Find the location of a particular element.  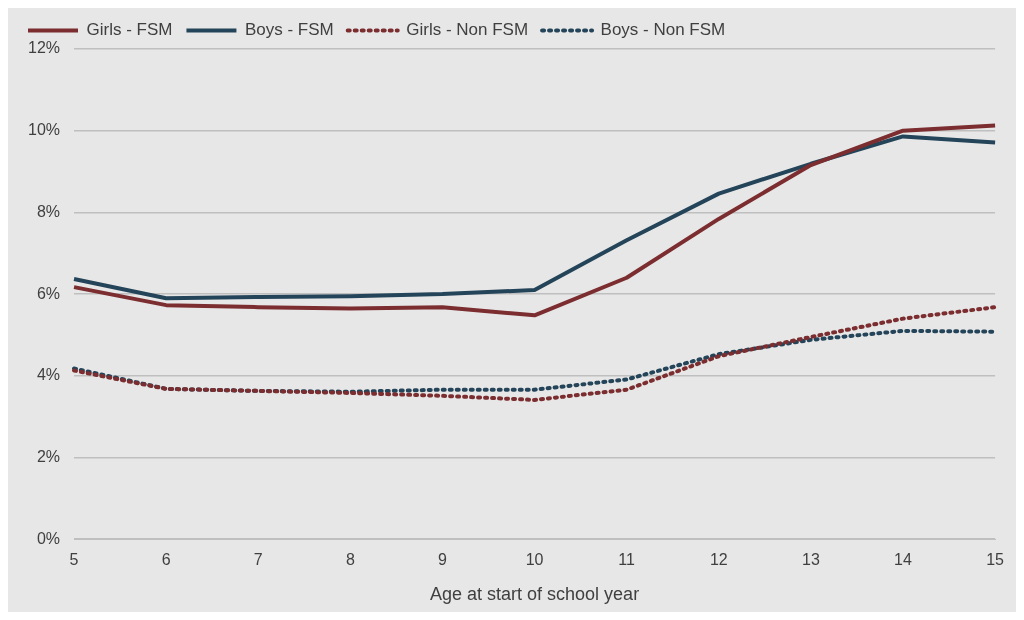

y-tick-label: 8% is located at coordinates (48, 211).